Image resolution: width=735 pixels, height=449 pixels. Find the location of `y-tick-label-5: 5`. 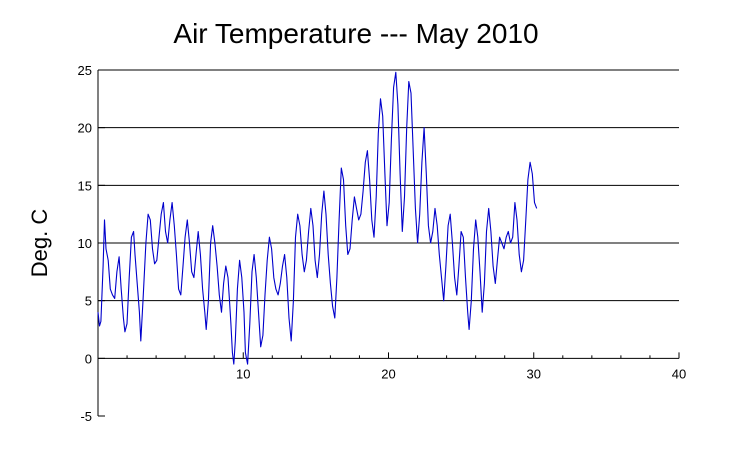

y-tick-label-5: 5 is located at coordinates (88, 301).